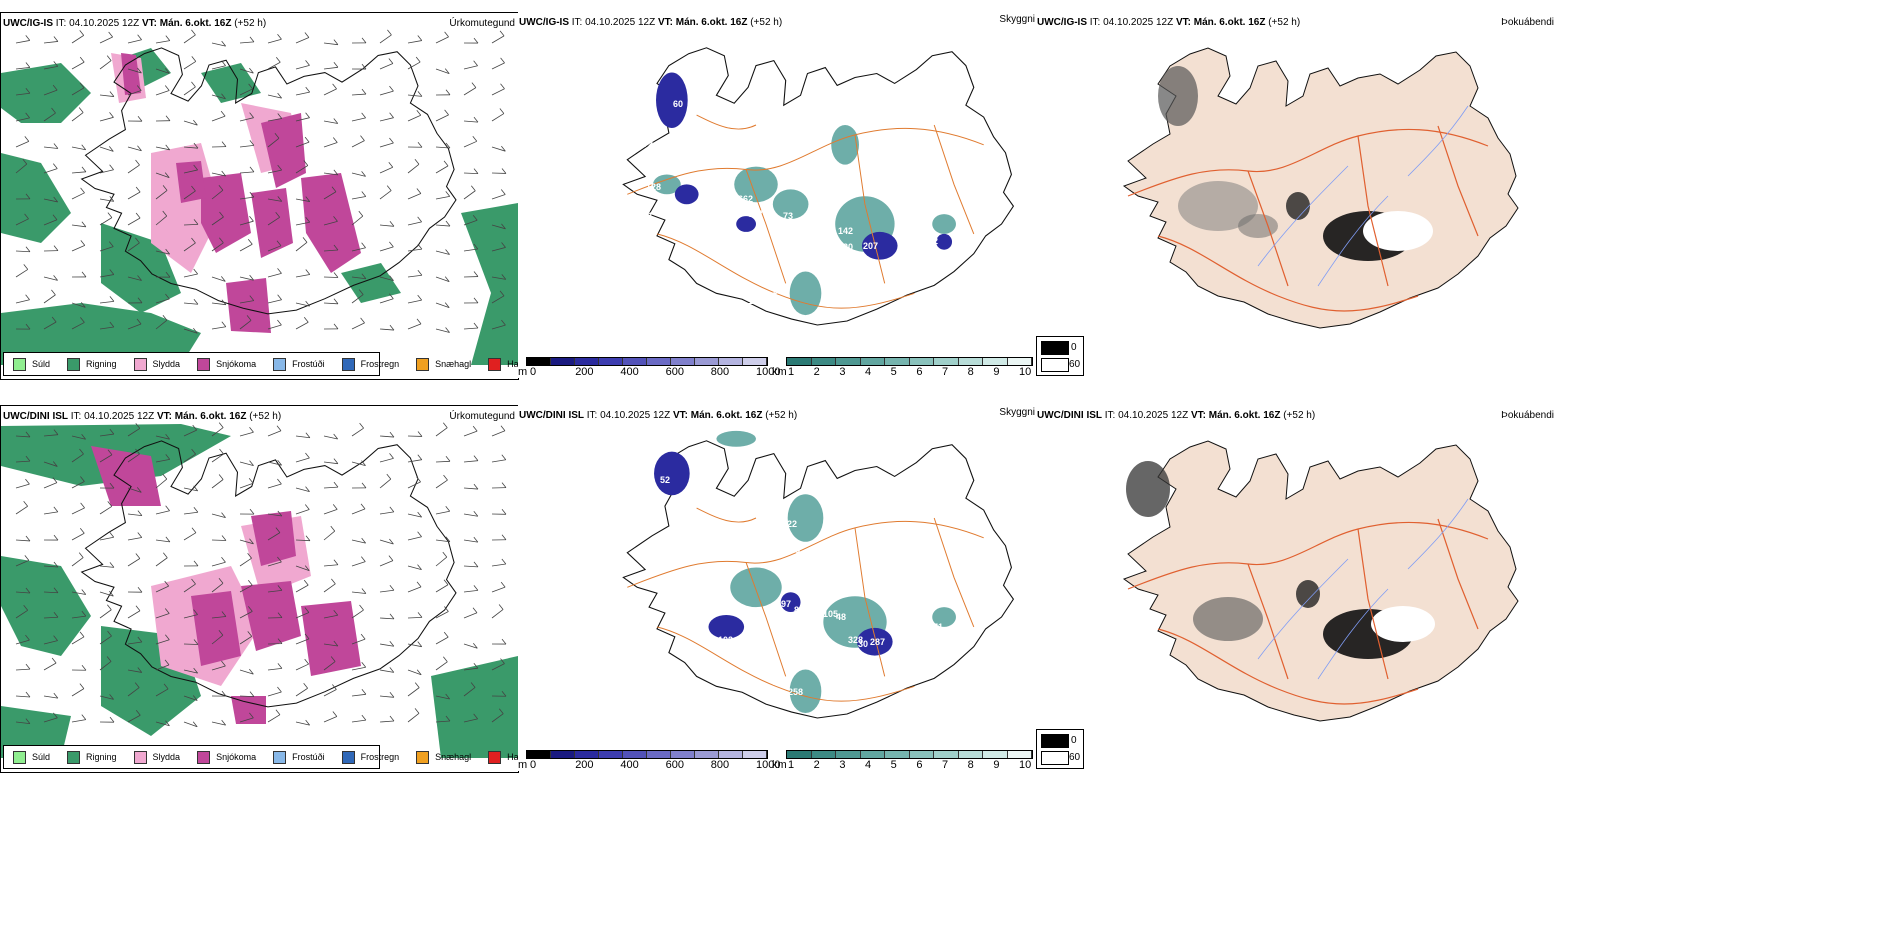 The image size is (1900, 950). Describe the element at coordinates (1025, 372) in the screenshot. I see `colorbar-tick-label: 10` at that location.